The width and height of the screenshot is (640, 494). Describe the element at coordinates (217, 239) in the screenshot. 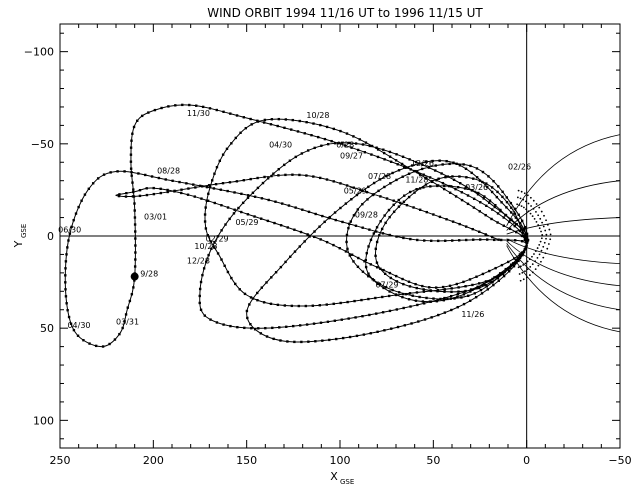

I see `orbit-date-label: 02/29` at that location.